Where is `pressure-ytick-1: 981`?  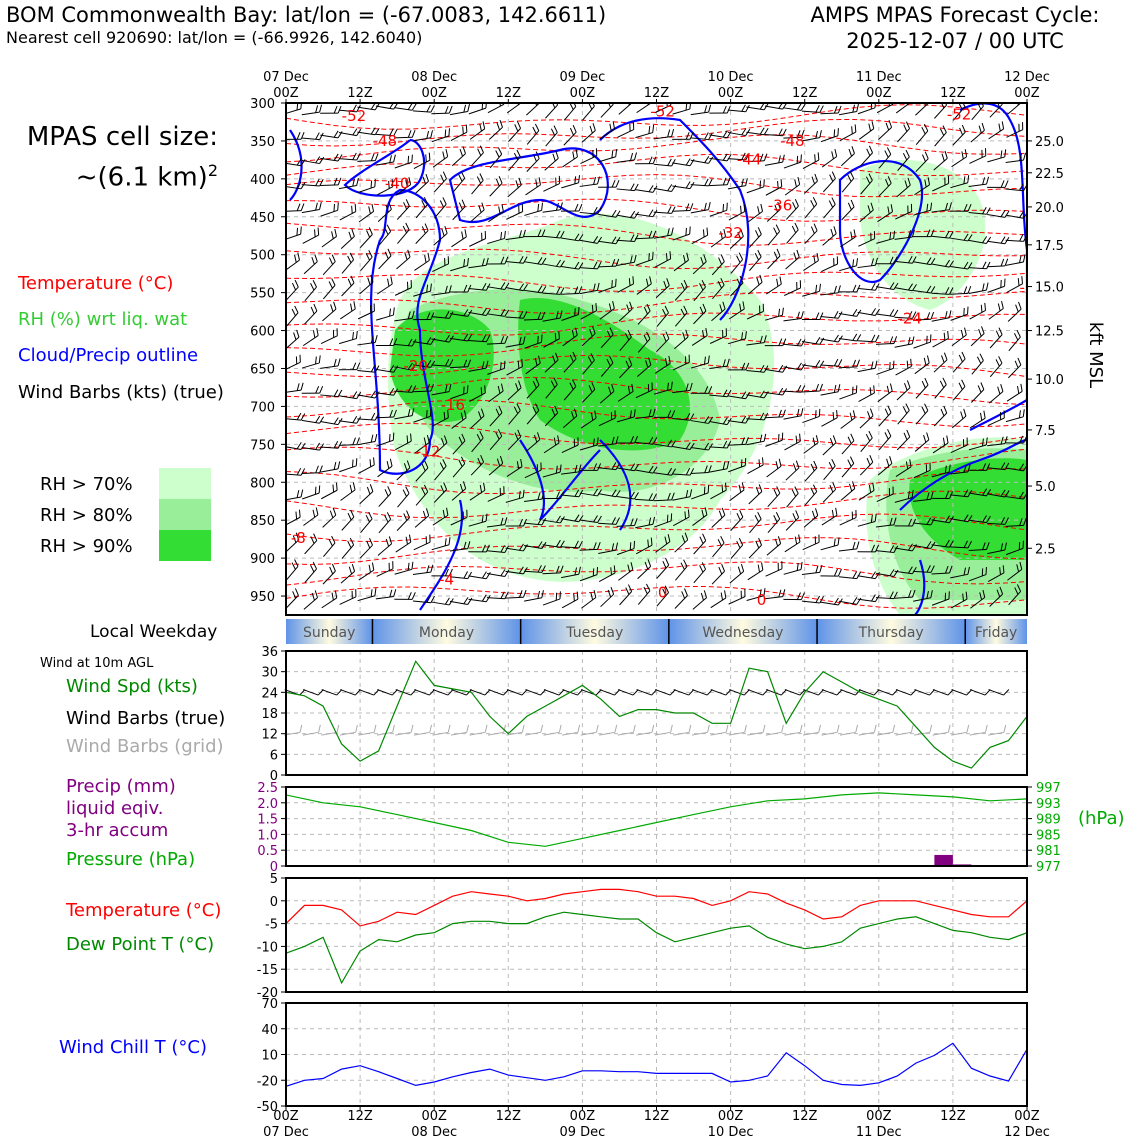
pressure-ytick-1: 981 is located at coordinates (1048, 851).